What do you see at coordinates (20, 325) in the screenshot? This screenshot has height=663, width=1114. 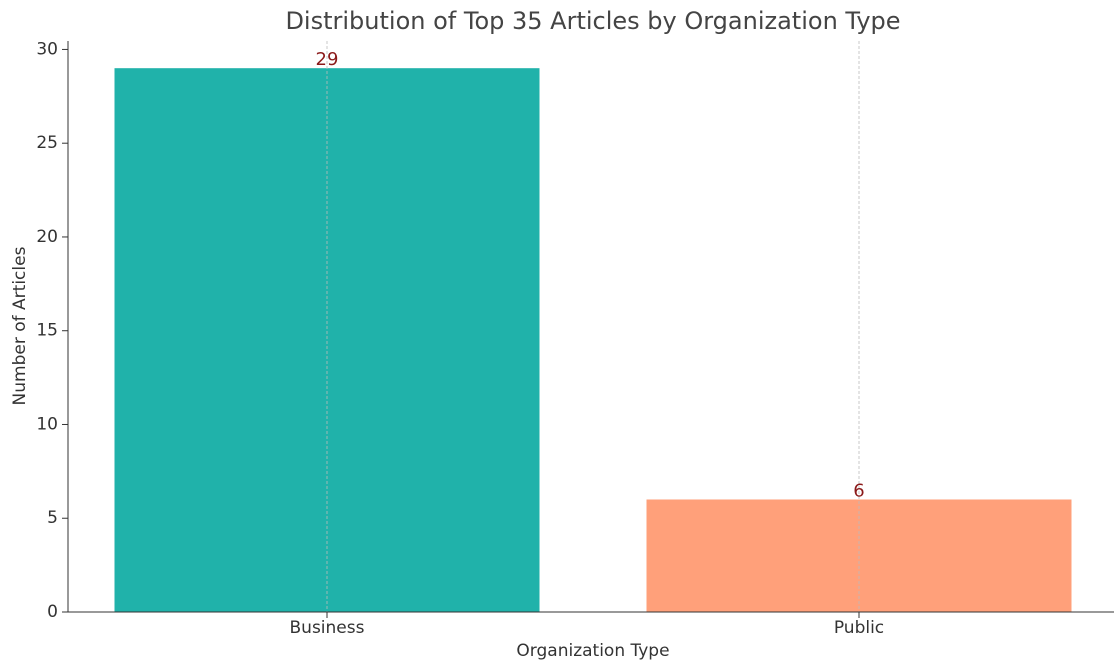 I see `y-axis-label: Number of Articles` at bounding box center [20, 325].